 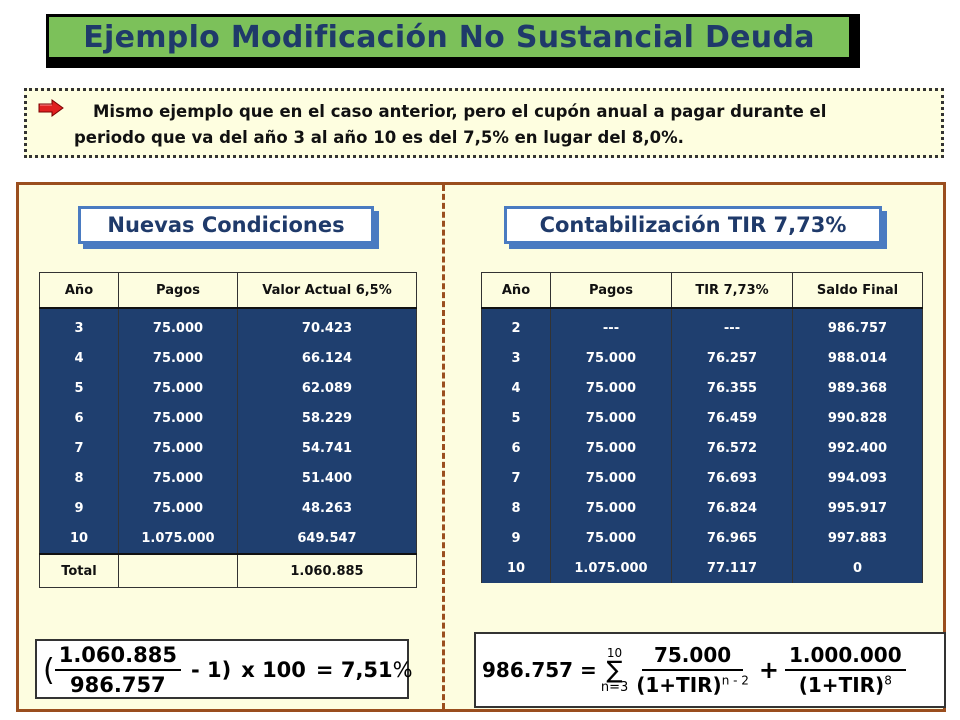 What do you see at coordinates (732, 478) in the screenshot?
I see `right-cell: 76.693` at bounding box center [732, 478].